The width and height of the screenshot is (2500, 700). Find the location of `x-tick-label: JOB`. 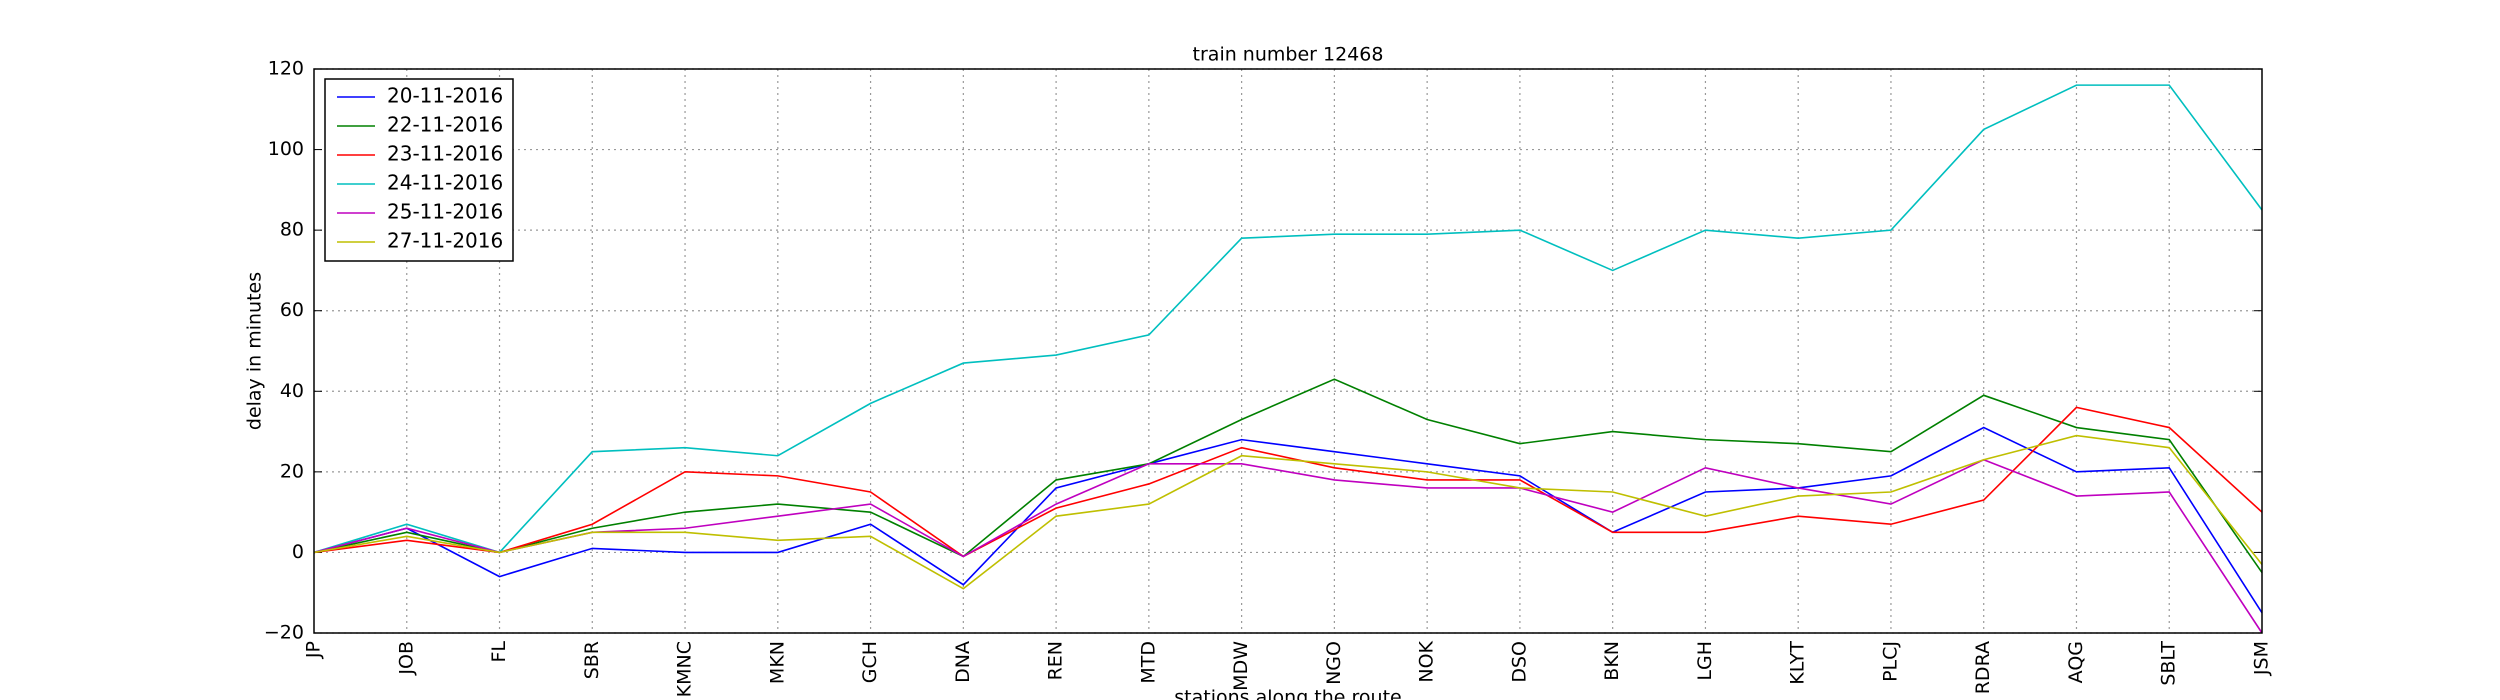

x-tick-label: JOB is located at coordinates (406, 658).